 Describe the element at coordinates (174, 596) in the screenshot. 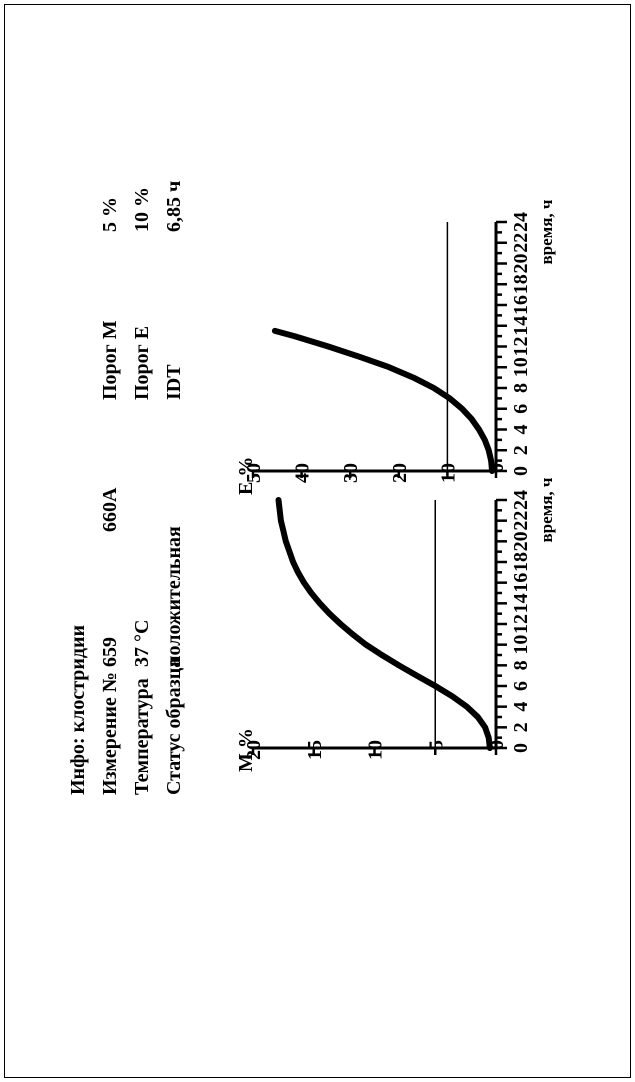

I see `info-value-status: положительная` at that location.